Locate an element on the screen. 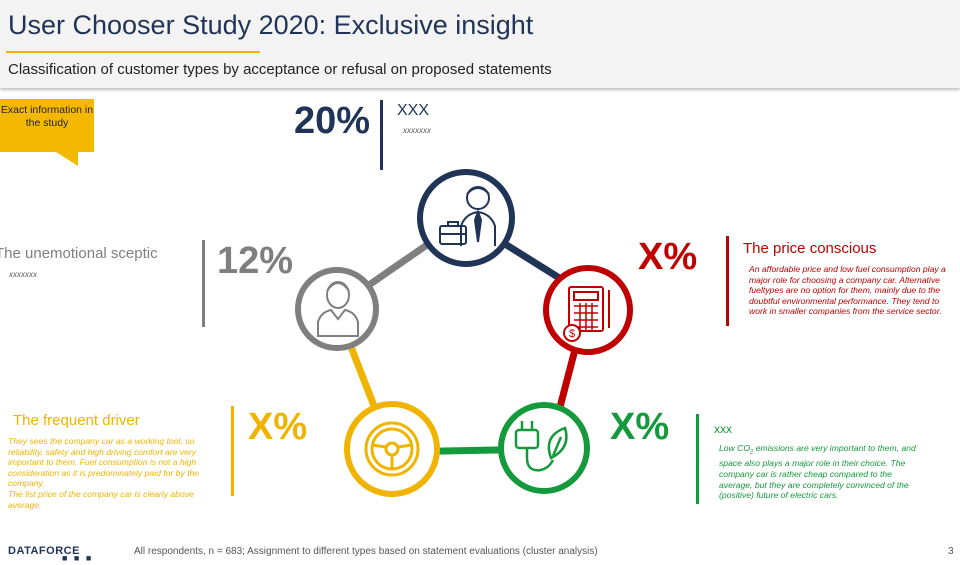 Image resolution: width=960 pixels, height=565 pixels. calculator-dollar-icon: $ is located at coordinates (586, 314).